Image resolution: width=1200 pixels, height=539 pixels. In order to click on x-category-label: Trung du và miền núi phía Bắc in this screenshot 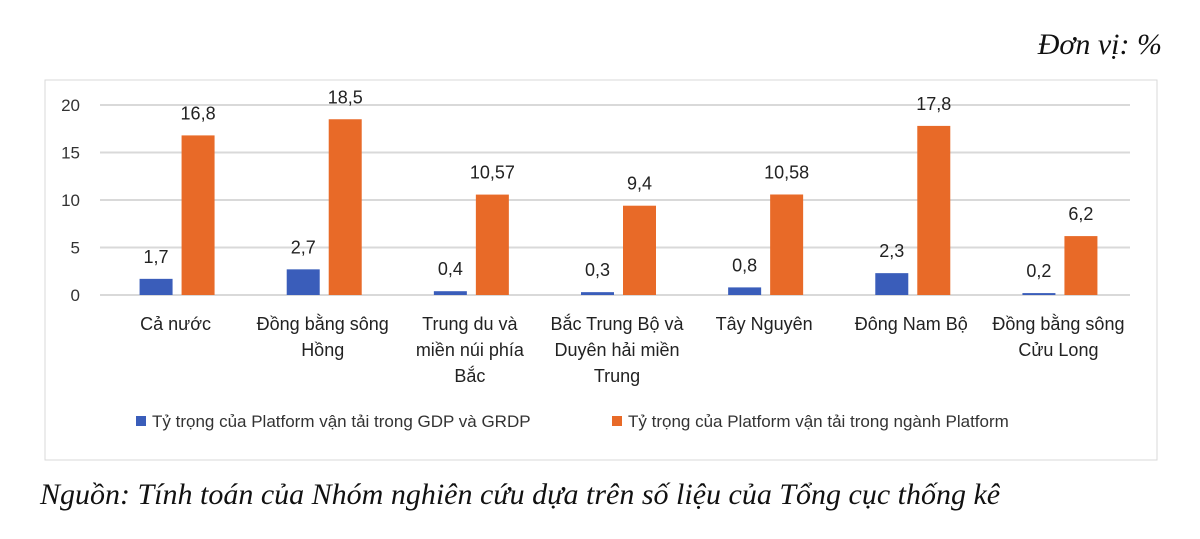, I will do `click(470, 350)`.